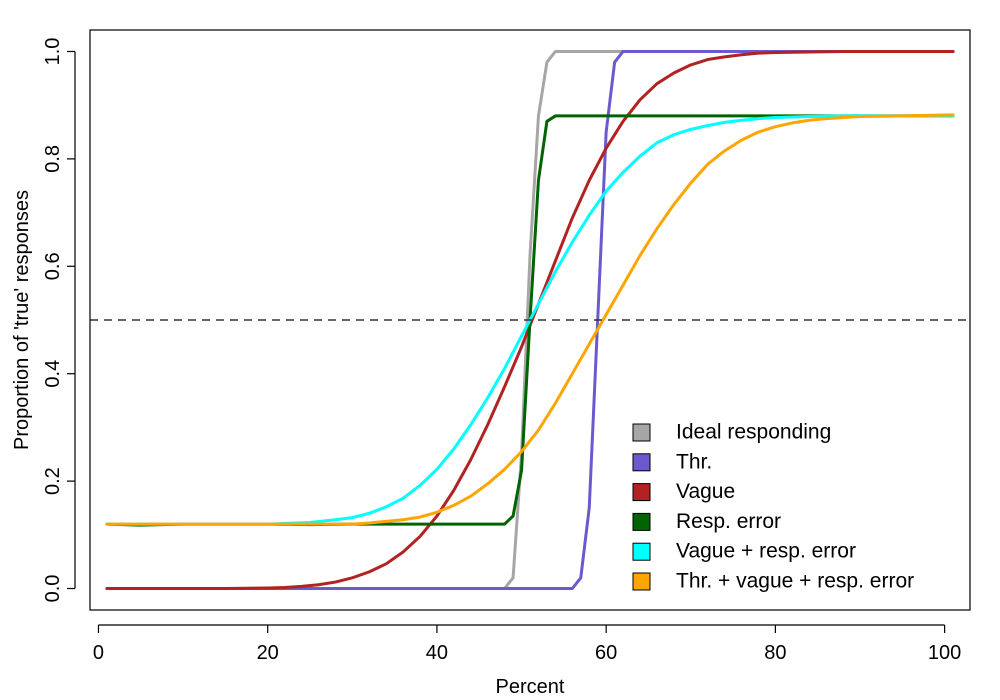  I want to click on y-axis: 0.0 0.2 0.4 0.6 0.8 1.0, so click(59, 320).